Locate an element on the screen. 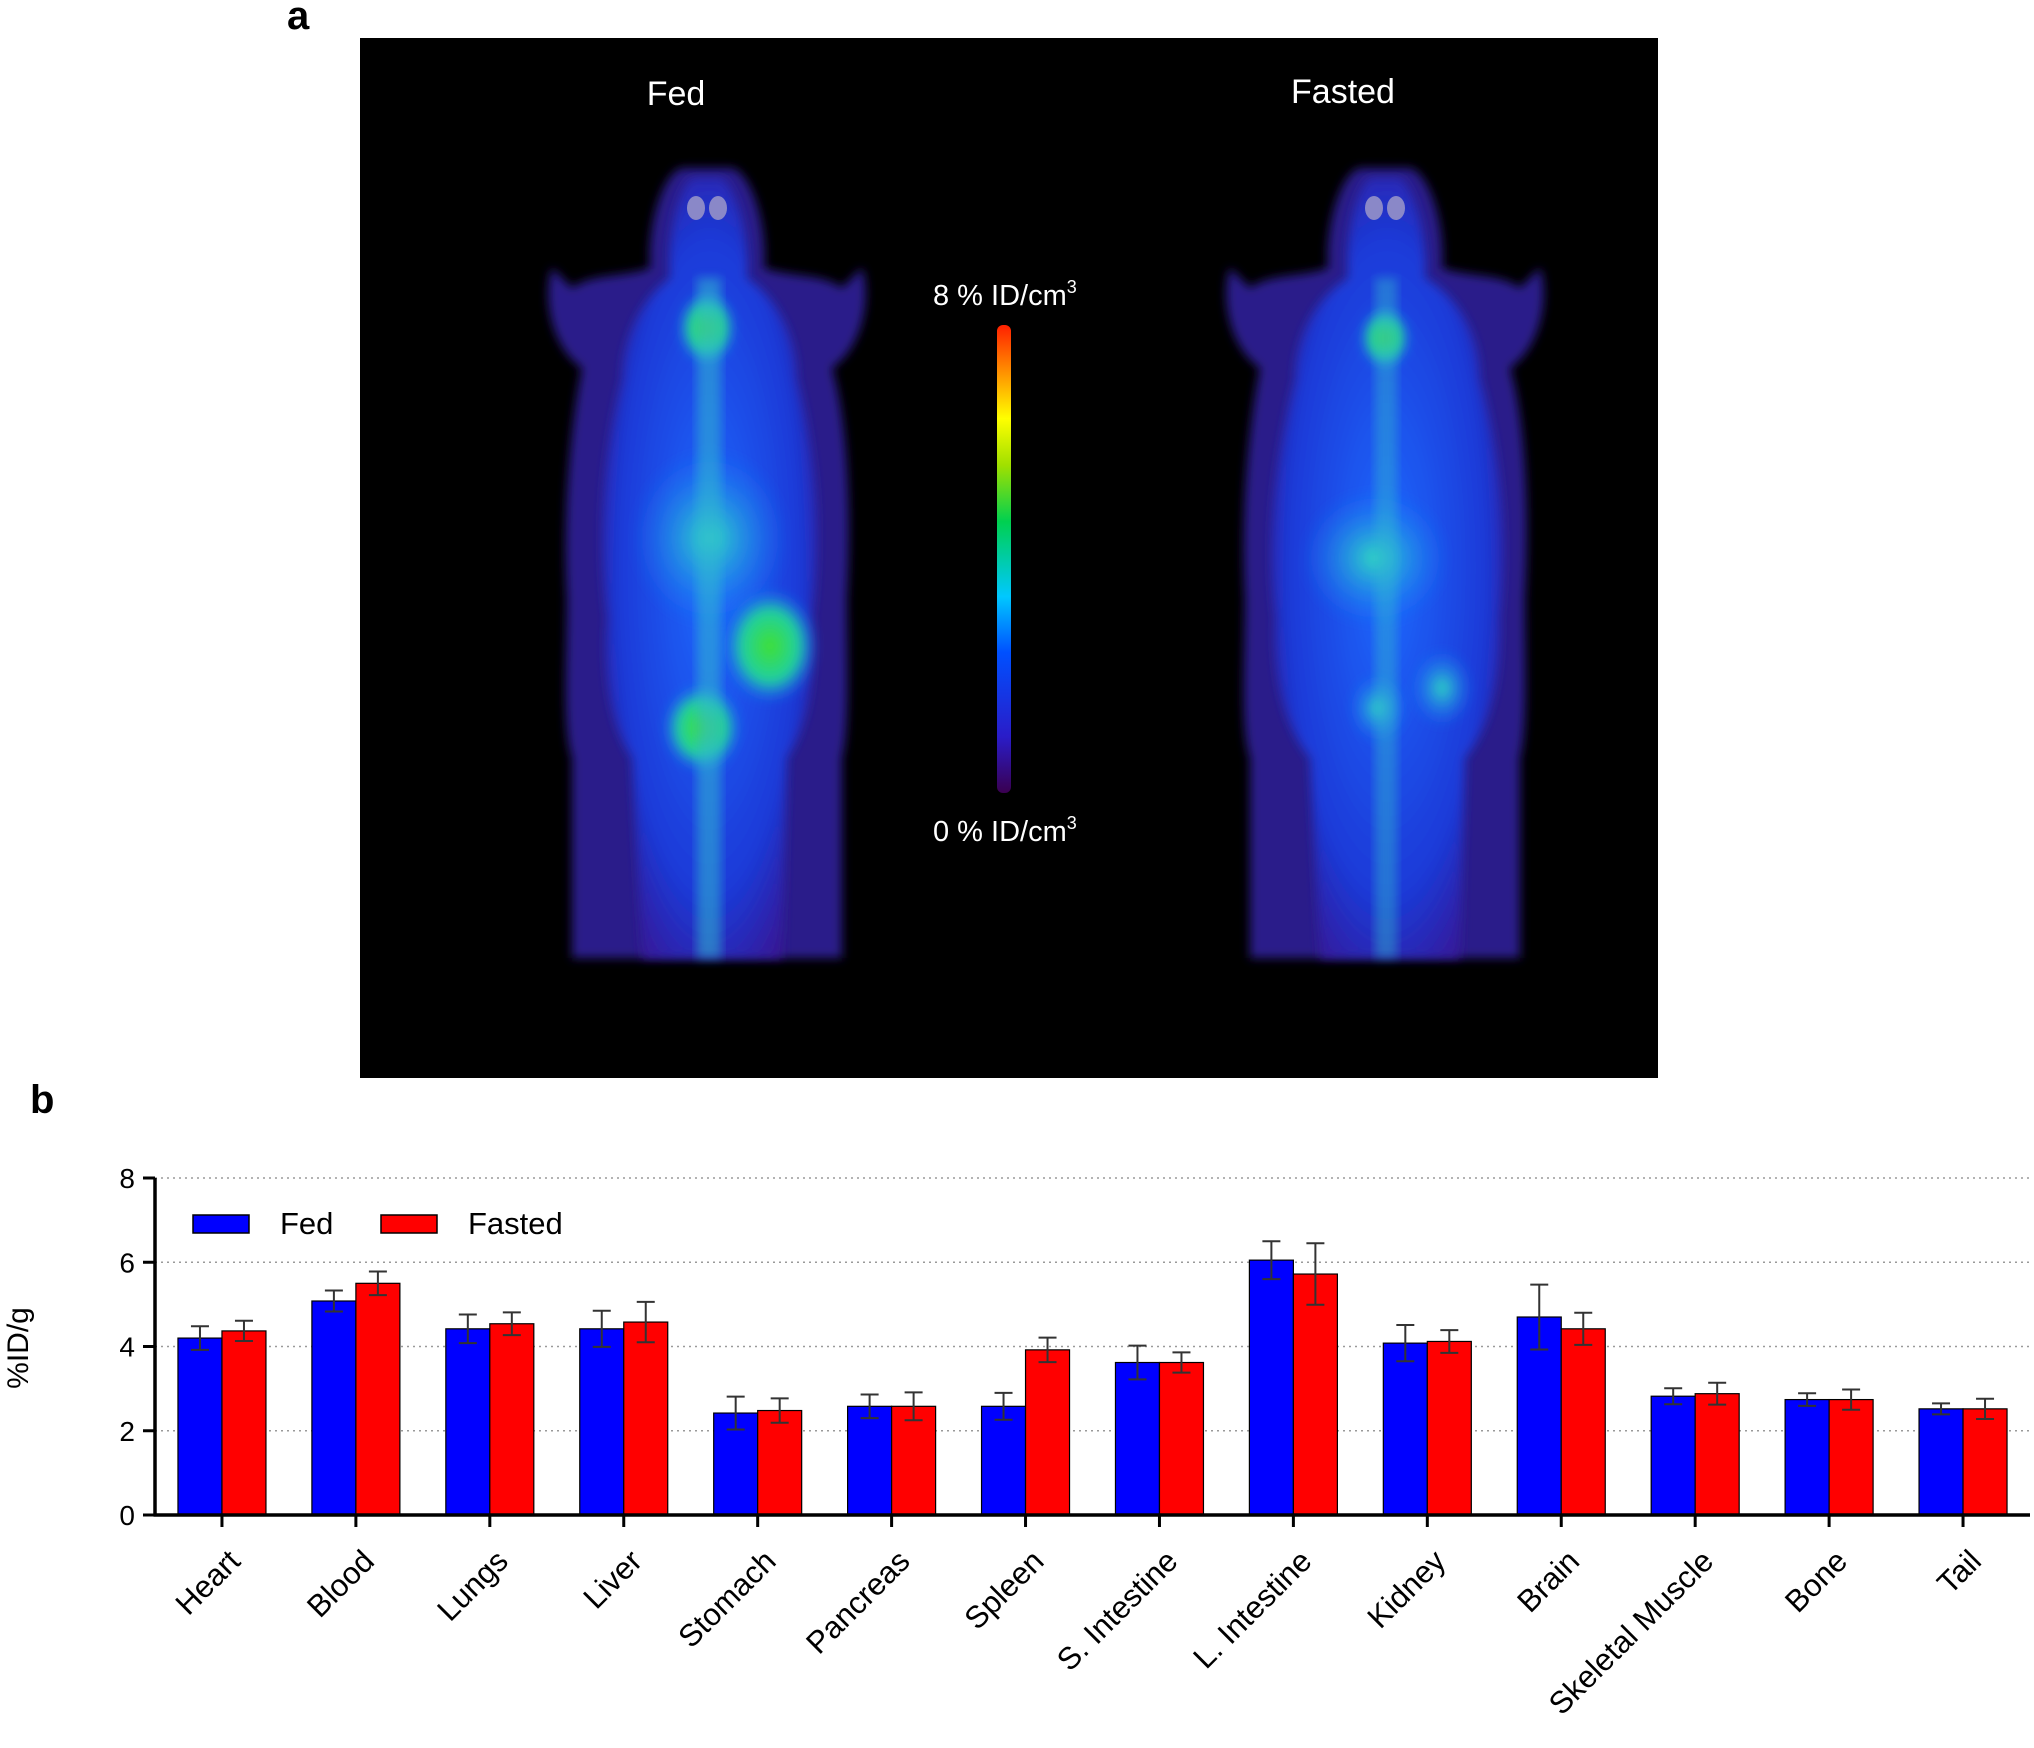 The image size is (2034, 1748). fed-mouse-image is located at coordinates (707, 563).